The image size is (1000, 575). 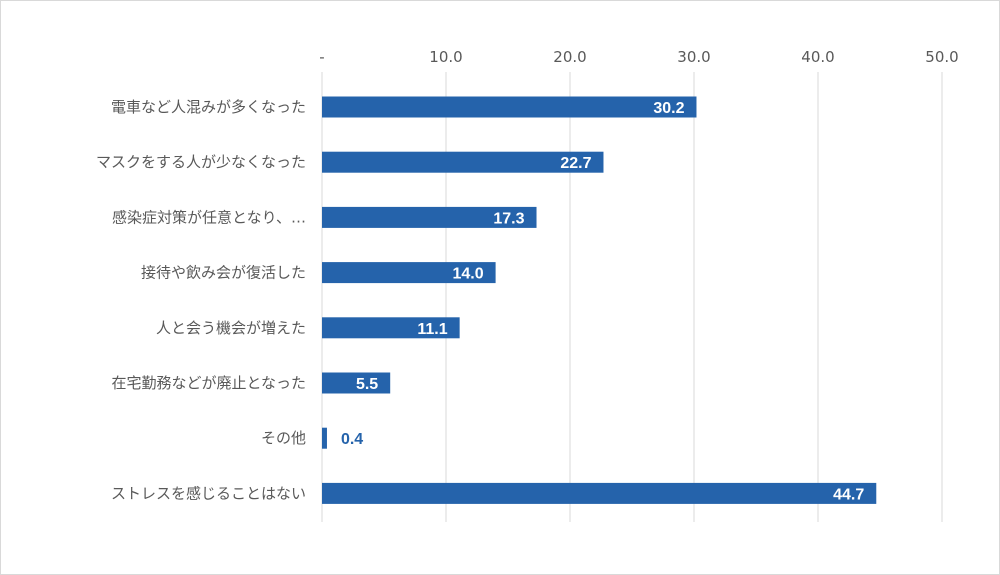 What do you see at coordinates (231, 328) in the screenshot?
I see `category-label: 人と会う機会が増えた` at bounding box center [231, 328].